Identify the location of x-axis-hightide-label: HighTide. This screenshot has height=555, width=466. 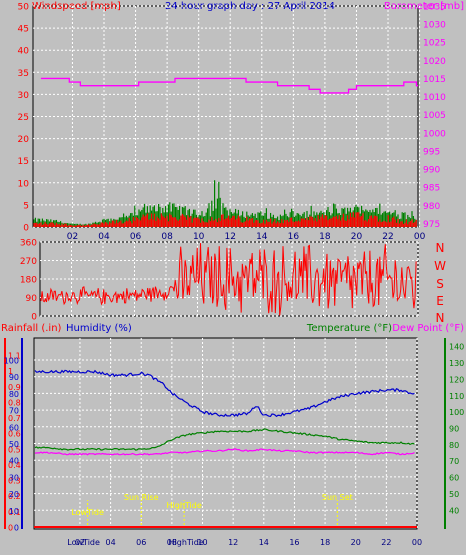
(186, 542).